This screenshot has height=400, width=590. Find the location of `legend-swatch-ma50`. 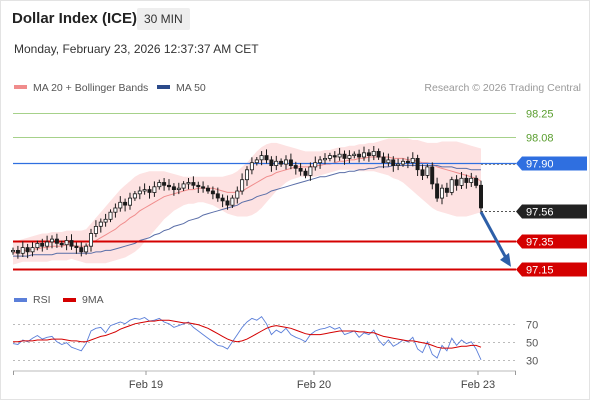

legend-swatch-ma50 is located at coordinates (163, 87).